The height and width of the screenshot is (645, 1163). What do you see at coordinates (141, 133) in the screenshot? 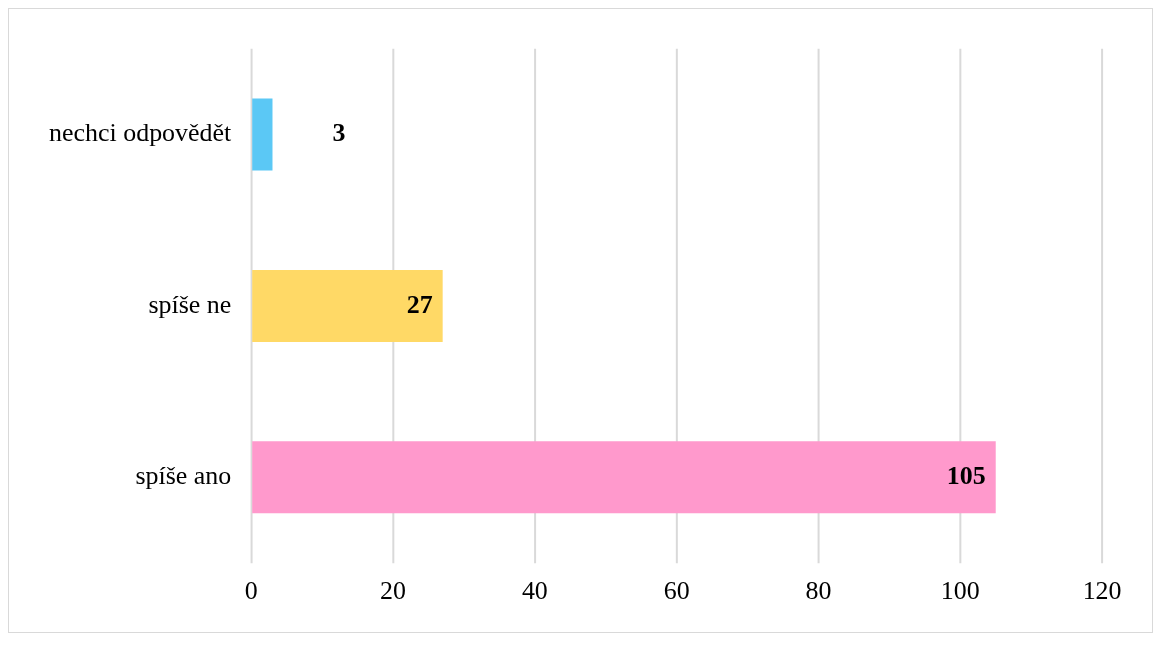
I see `y-tick-label: nechci odpovědět` at bounding box center [141, 133].